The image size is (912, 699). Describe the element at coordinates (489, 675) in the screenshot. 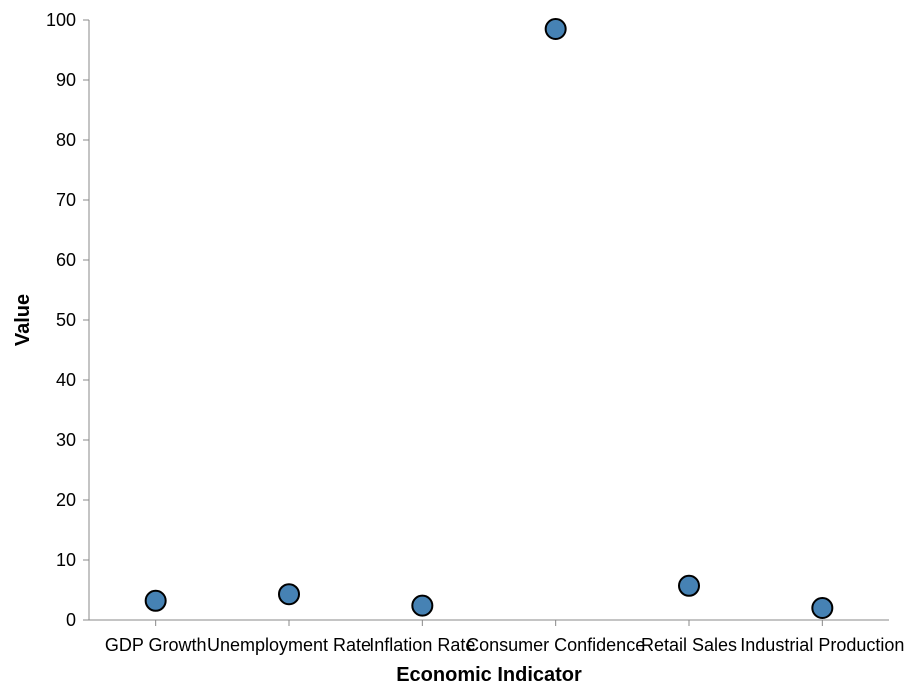

I see `x-axis-title: Economic Indicator` at that location.